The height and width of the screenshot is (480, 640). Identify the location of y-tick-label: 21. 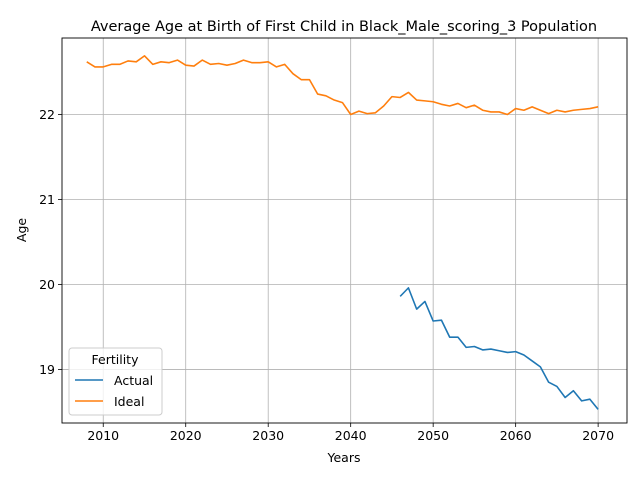
(47, 199).